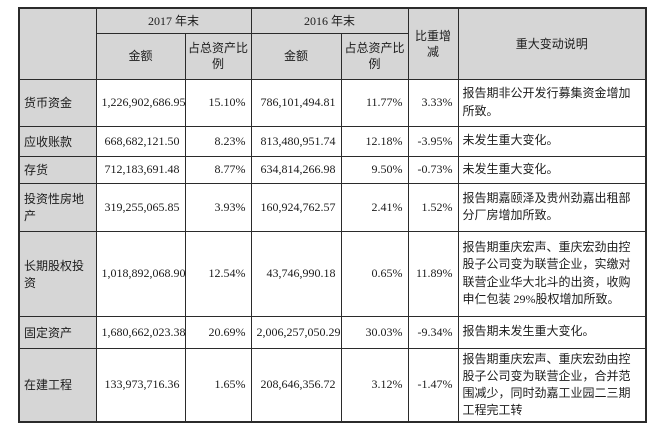 The width and height of the screenshot is (658, 423). What do you see at coordinates (433, 141) in the screenshot?
I see `change-cell: -3.95%` at bounding box center [433, 141].